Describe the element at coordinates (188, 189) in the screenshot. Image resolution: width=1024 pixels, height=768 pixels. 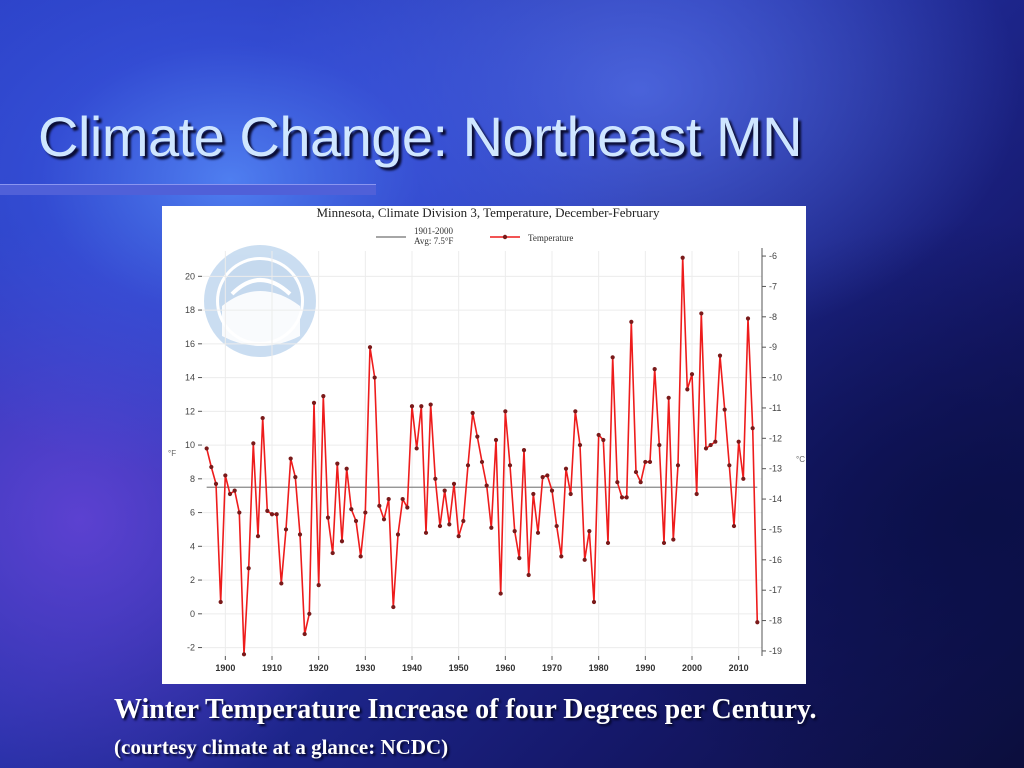
I see `title-underline-bar` at that location.